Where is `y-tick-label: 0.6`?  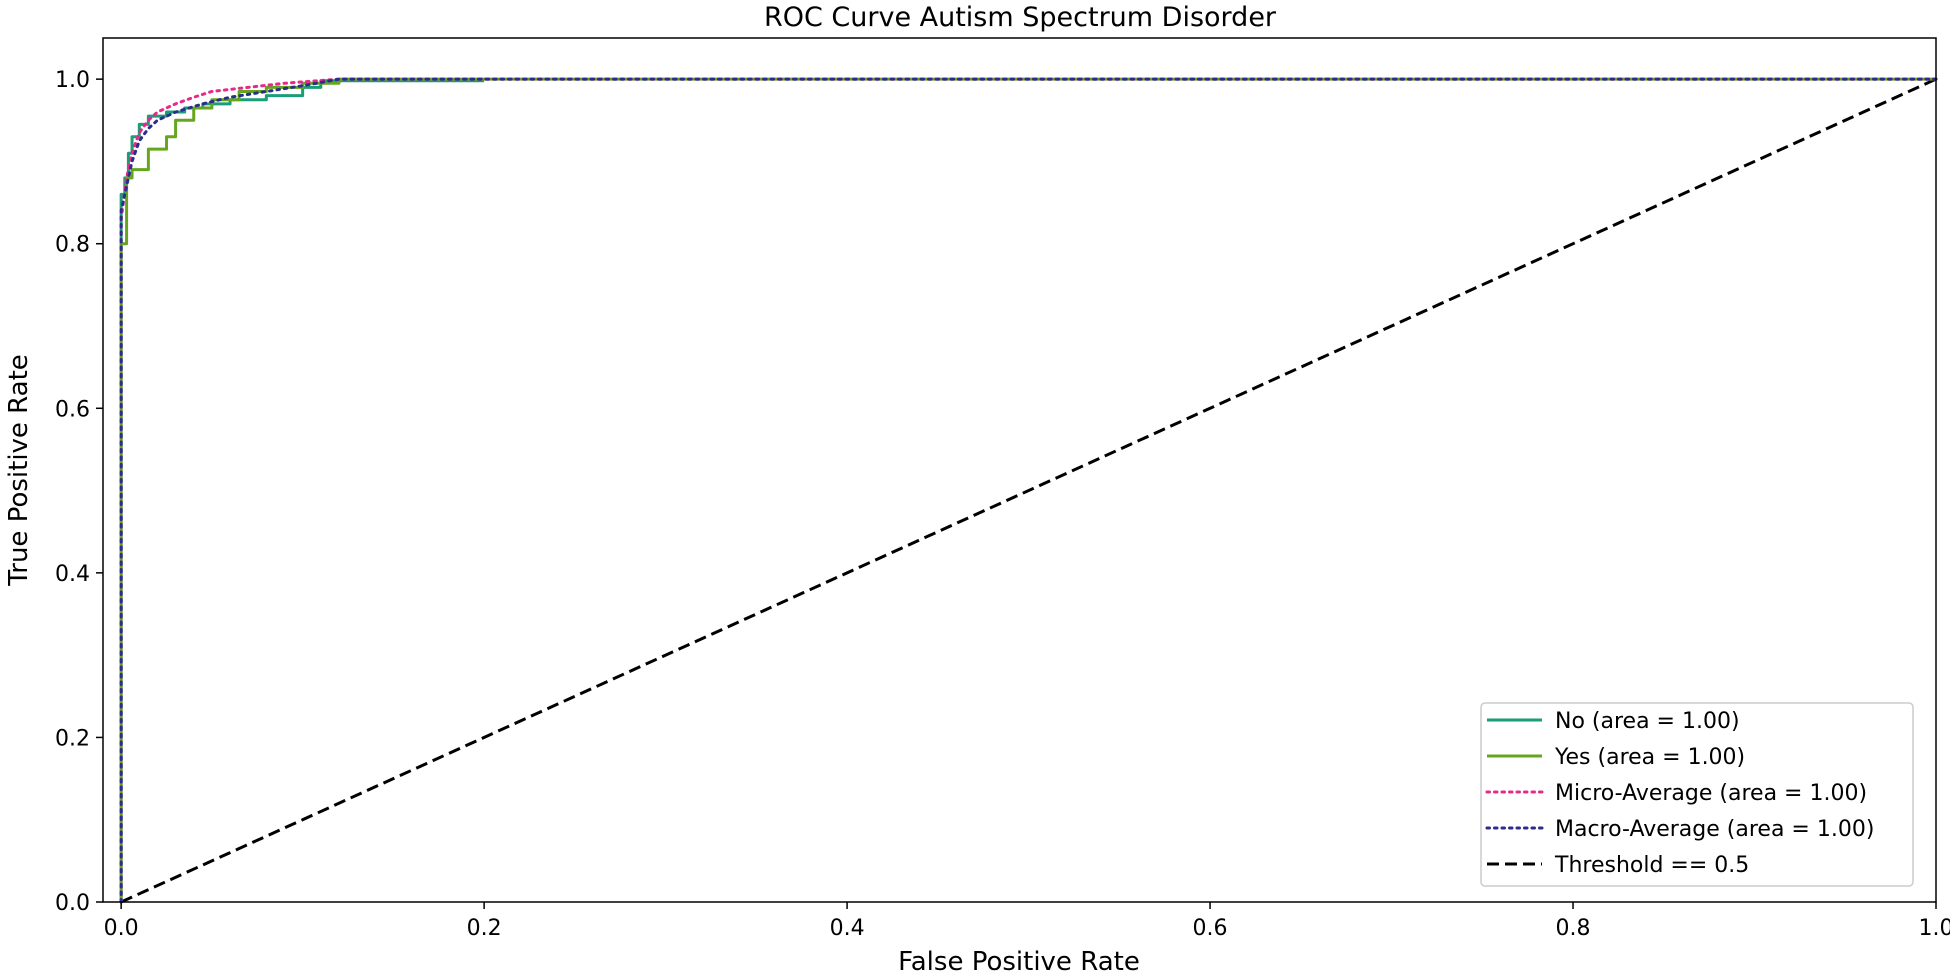 y-tick-label: 0.6 is located at coordinates (72, 409).